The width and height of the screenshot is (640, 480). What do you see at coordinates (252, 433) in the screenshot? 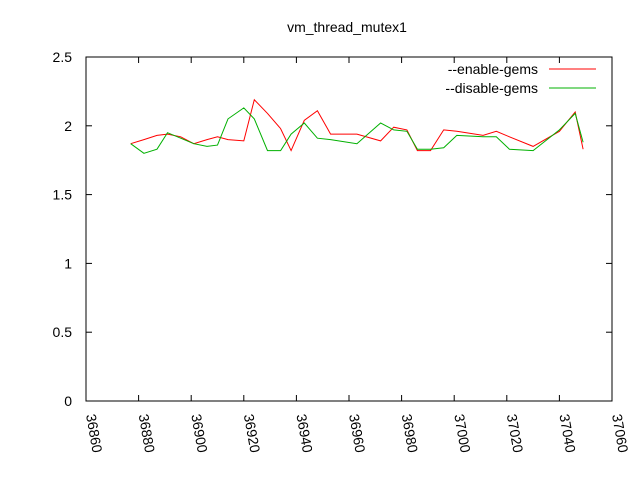
I see `x-tick-label: 36920` at bounding box center [252, 433].